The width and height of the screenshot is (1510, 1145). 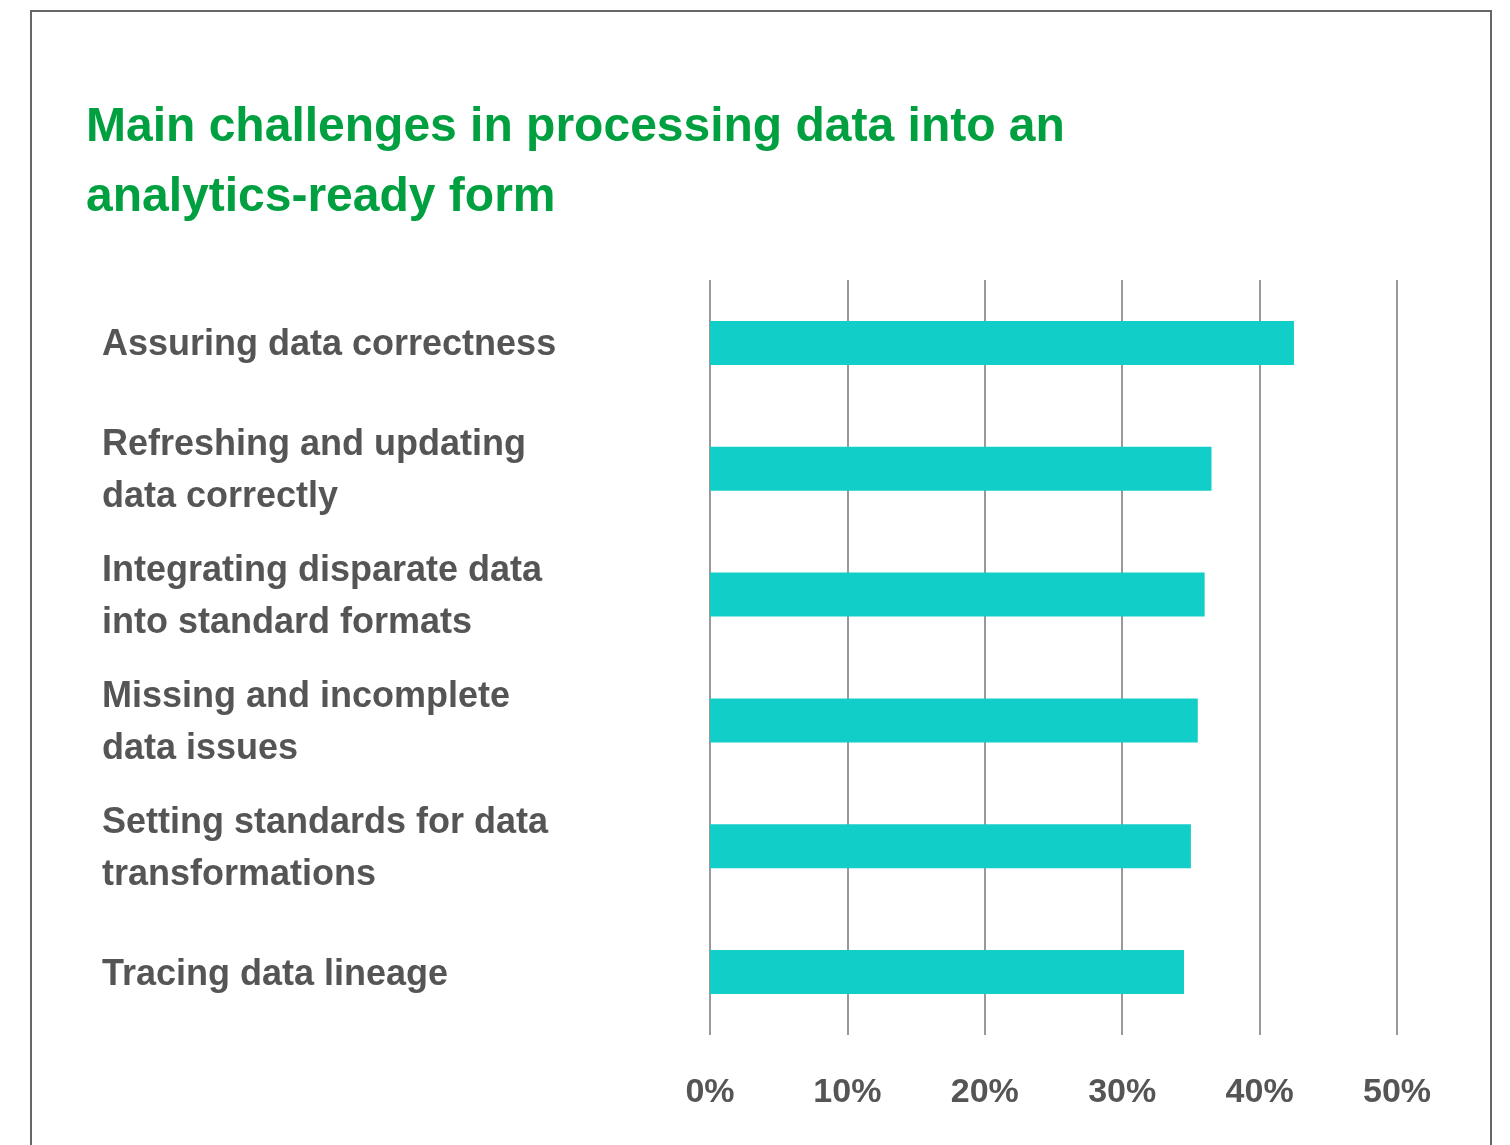 I want to click on y-tick-label: Assuring data correctness, so click(x=329, y=343).